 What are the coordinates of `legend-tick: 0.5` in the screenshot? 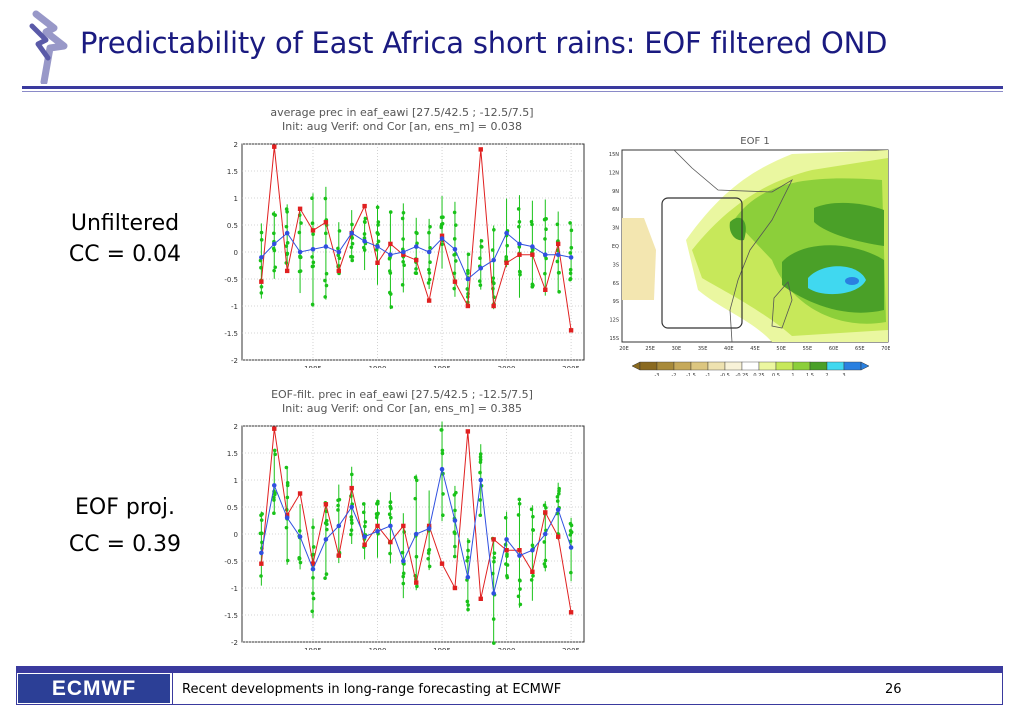 It's located at (776, 374).